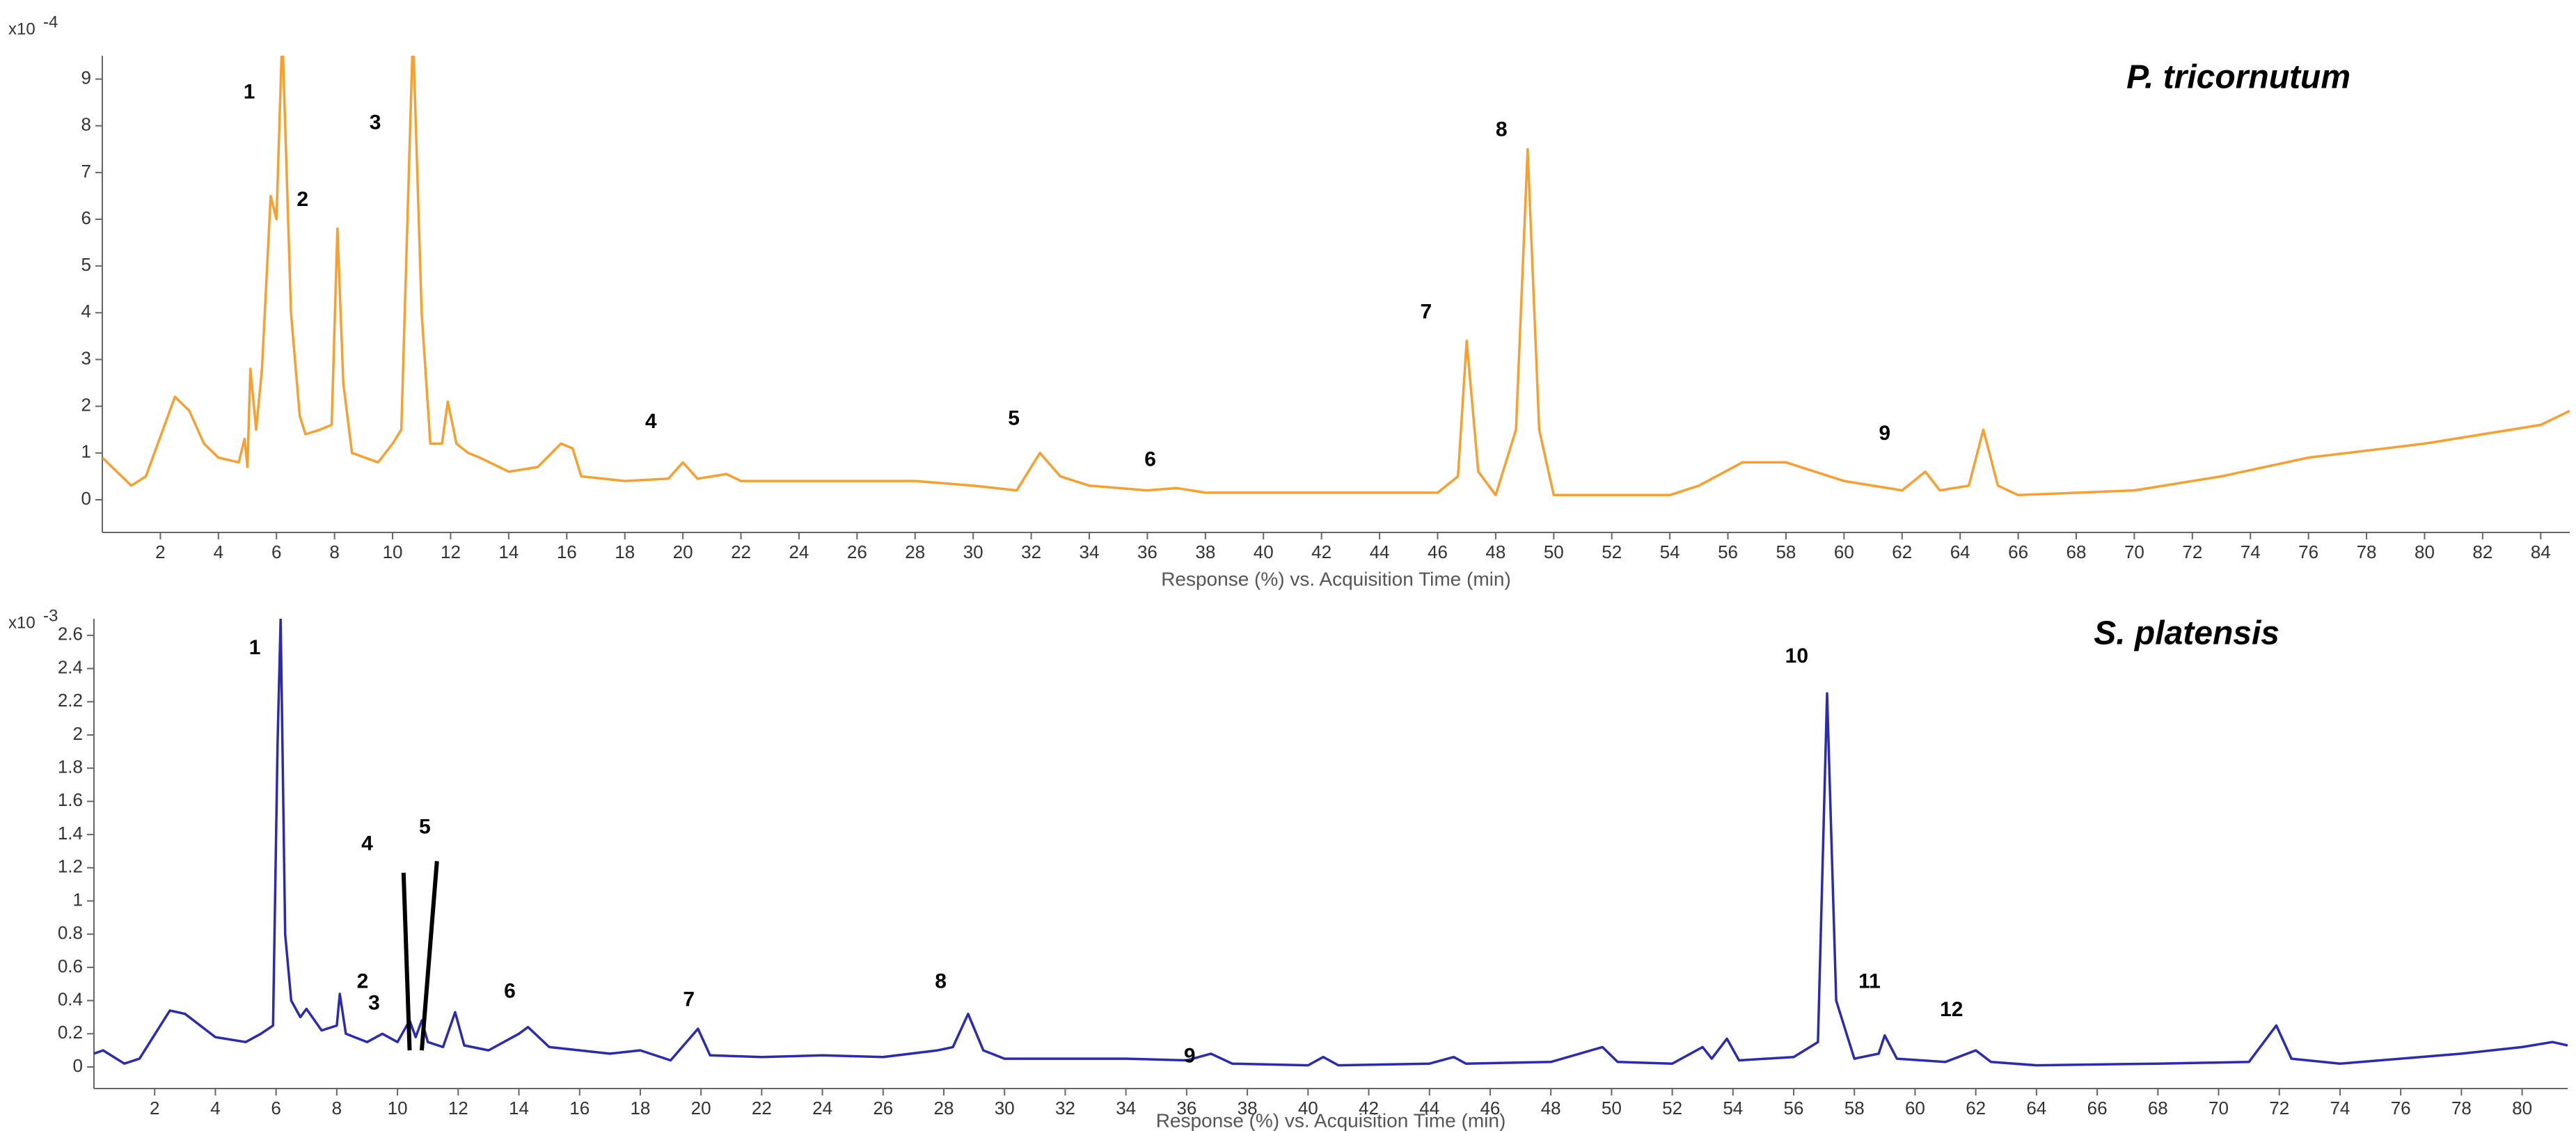 This screenshot has width=2576, height=1131. Describe the element at coordinates (70, 1032) in the screenshot. I see `y-tick-label: 0.2` at that location.